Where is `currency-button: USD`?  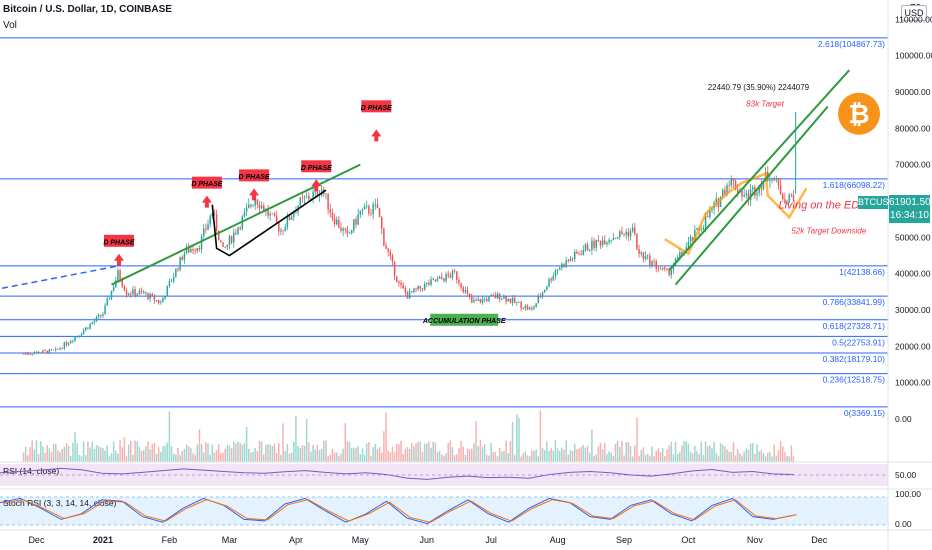 currency-button: USD is located at coordinates (914, 13).